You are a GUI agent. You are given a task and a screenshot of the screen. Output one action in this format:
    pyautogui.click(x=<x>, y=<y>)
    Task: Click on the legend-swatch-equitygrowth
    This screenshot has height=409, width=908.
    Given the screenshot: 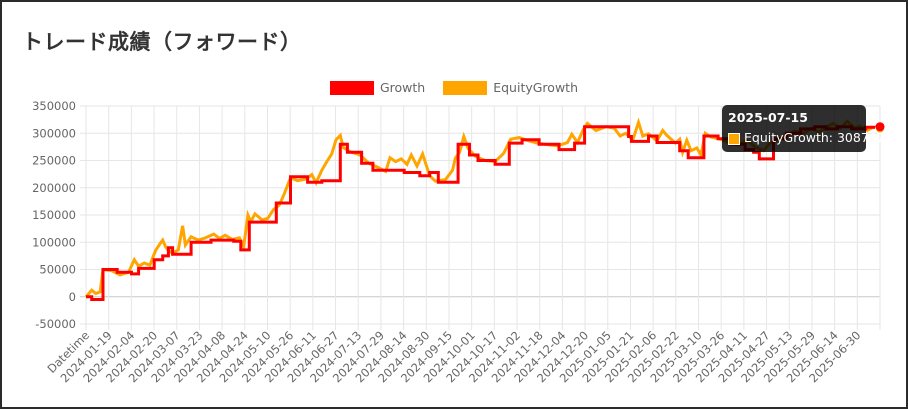 What is the action you would take?
    pyautogui.click(x=465, y=87)
    